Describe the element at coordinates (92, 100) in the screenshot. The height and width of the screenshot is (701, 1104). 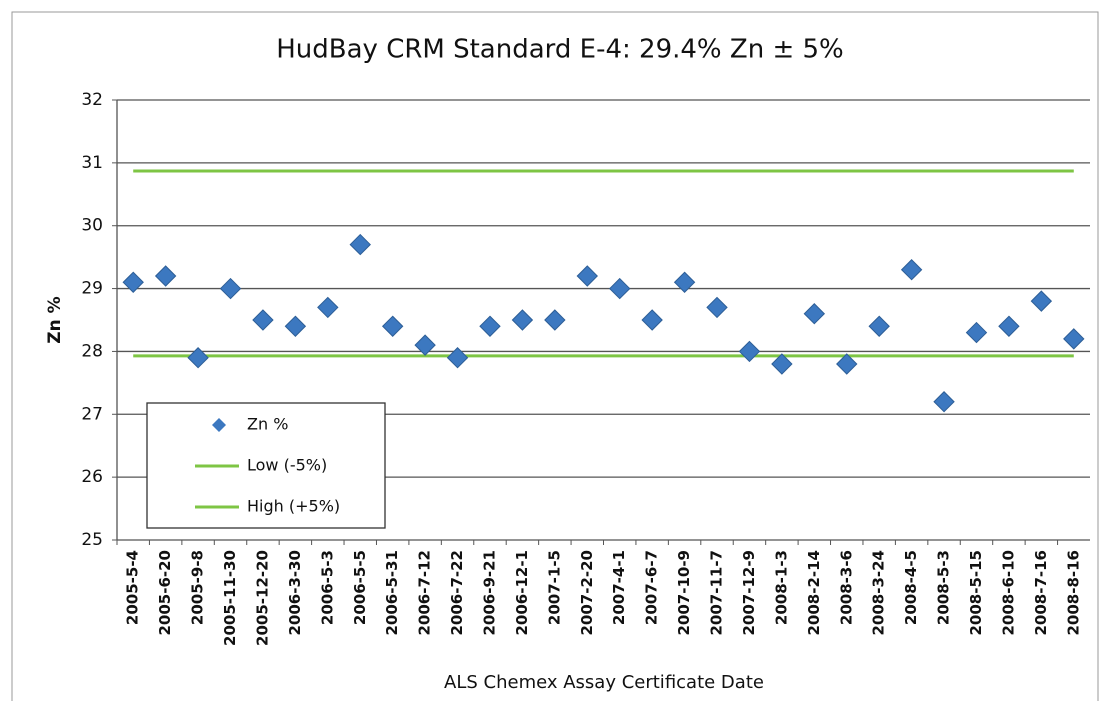
I see `y-tick-label: 32` at that location.